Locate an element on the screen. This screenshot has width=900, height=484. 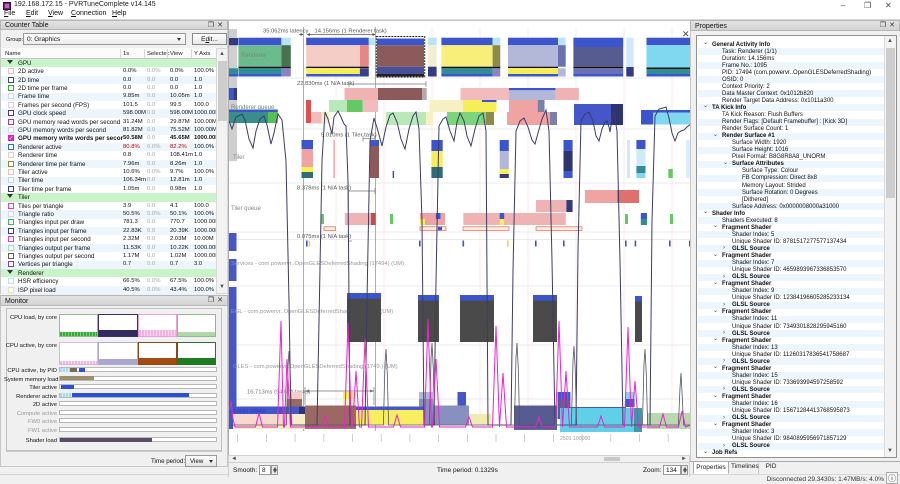
svg-text: 35.062ms latency is located at coordinates (286, 32).